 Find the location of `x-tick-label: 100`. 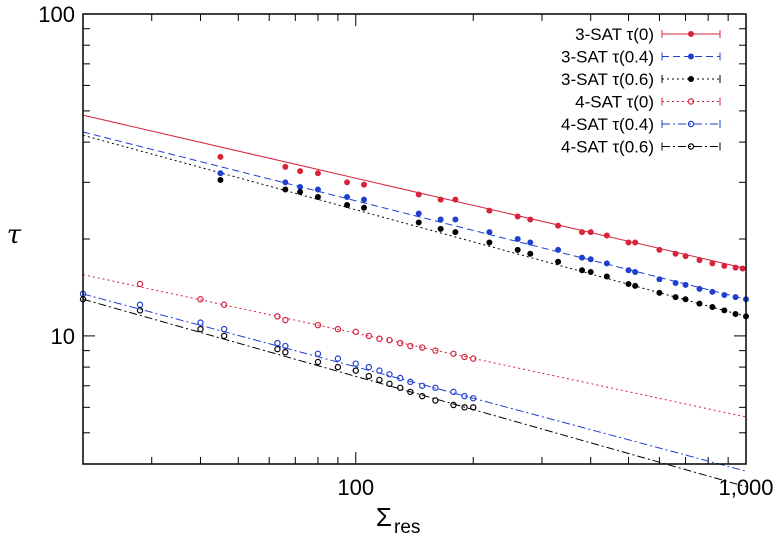

x-tick-label: 100 is located at coordinates (355, 487).